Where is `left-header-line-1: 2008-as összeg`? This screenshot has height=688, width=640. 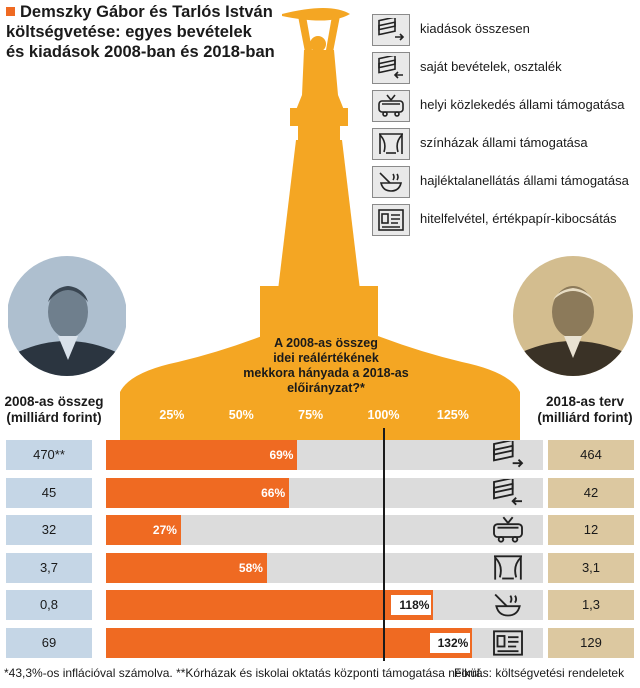 left-header-line-1: 2008-as összeg is located at coordinates (54, 401).